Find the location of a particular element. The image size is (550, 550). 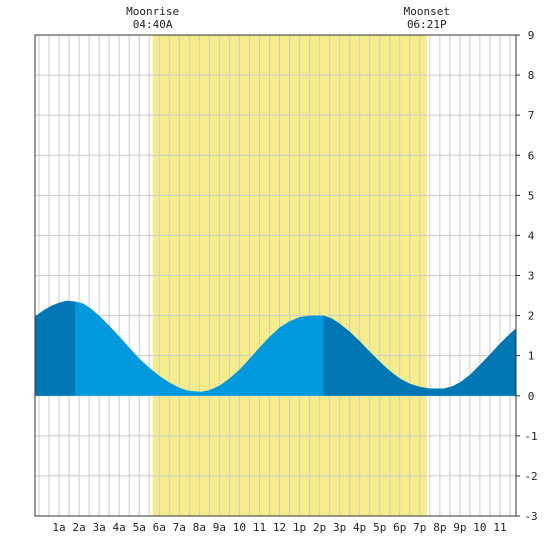

x-tick-label: 6p is located at coordinates (399, 527).